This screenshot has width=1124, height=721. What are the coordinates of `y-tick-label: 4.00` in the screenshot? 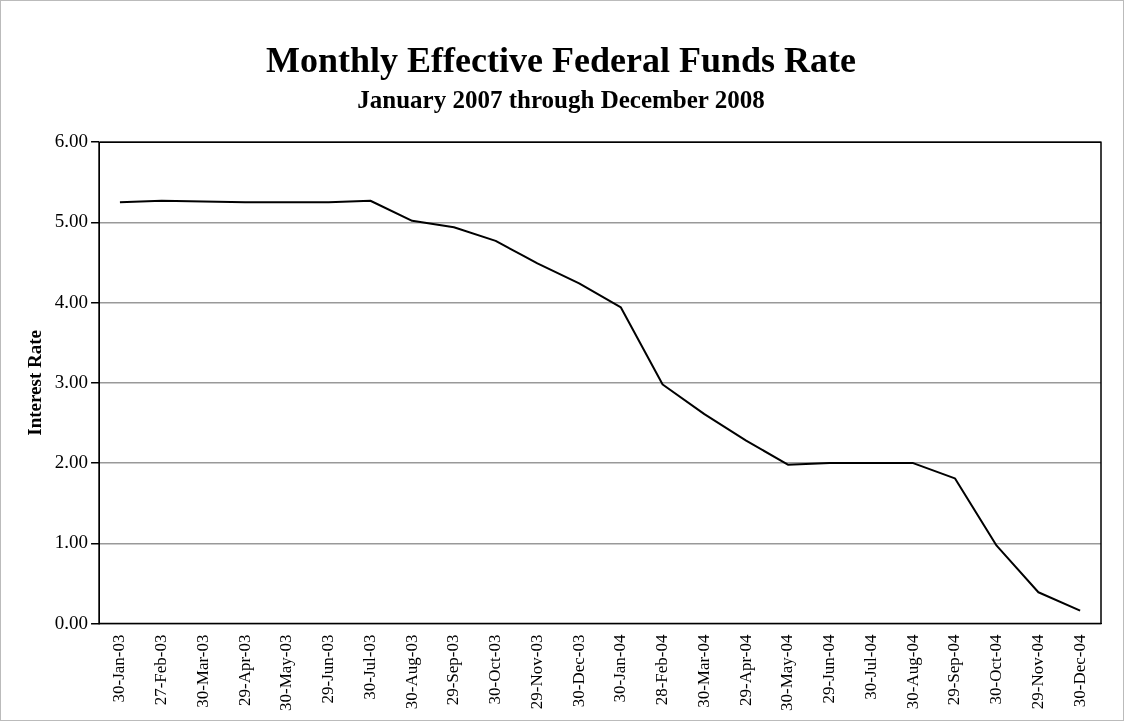 It's located at (71, 301).